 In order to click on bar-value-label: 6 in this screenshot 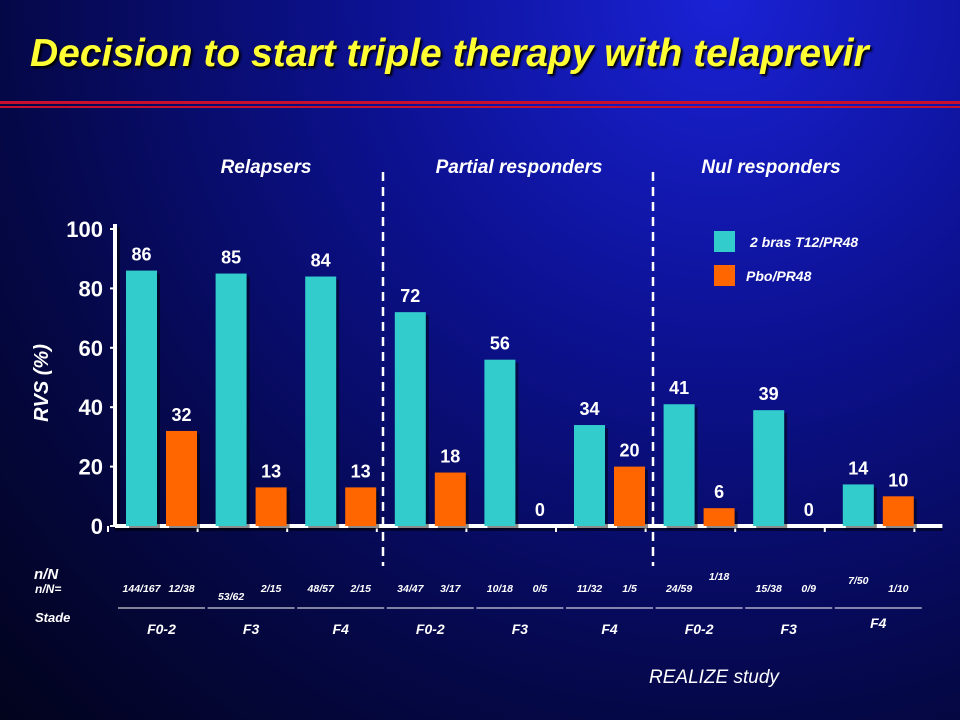, I will do `click(719, 492)`.